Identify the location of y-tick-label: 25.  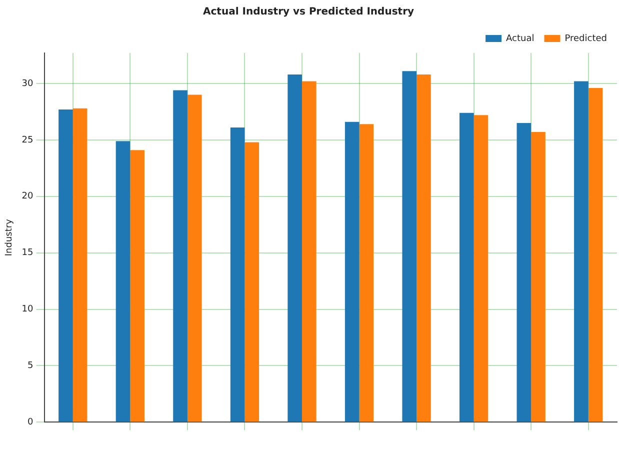
(28, 140).